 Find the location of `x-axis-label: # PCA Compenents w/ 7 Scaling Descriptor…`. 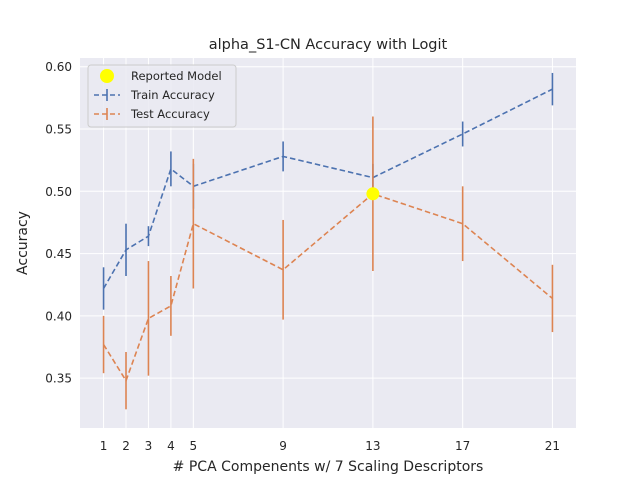

x-axis-label: # PCA Compenents w/ 7 Scaling Descriptor… is located at coordinates (328, 467).